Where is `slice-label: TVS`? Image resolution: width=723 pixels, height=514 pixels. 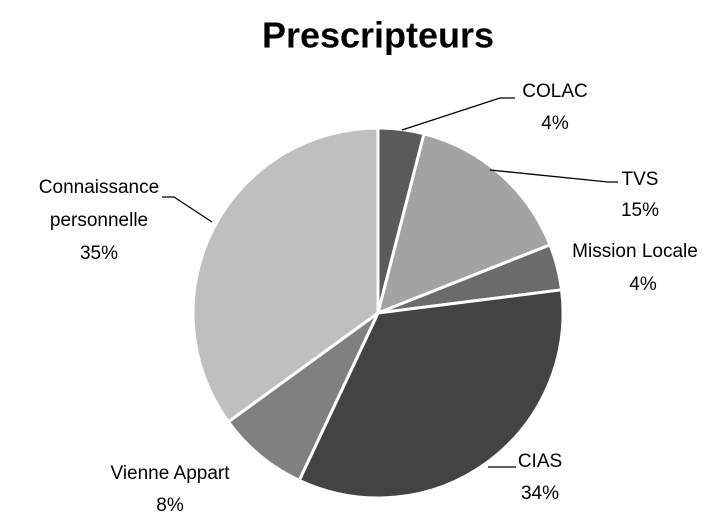 slice-label: TVS is located at coordinates (640, 179).